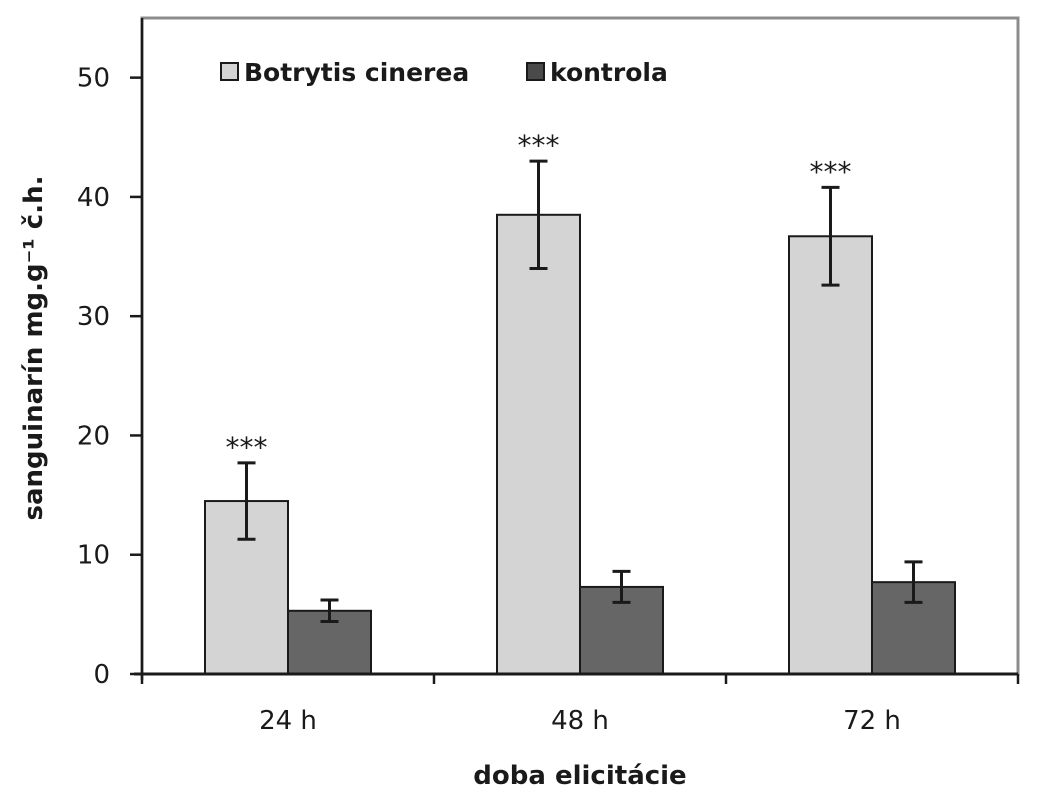 The image size is (1044, 800). What do you see at coordinates (535, 71) in the screenshot?
I see `legend-swatch-kontrola` at bounding box center [535, 71].